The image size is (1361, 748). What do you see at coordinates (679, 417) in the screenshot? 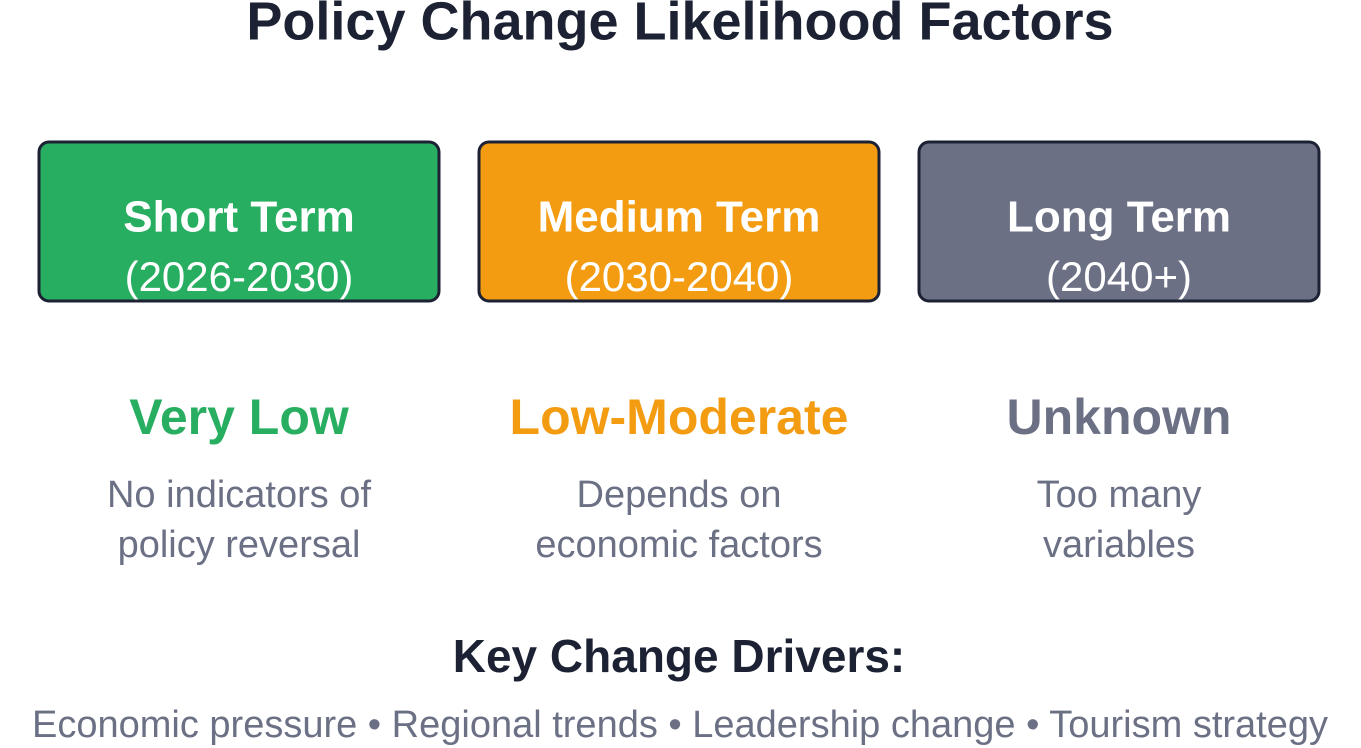
I see `likelihood: Low-Moderate` at bounding box center [679, 417].